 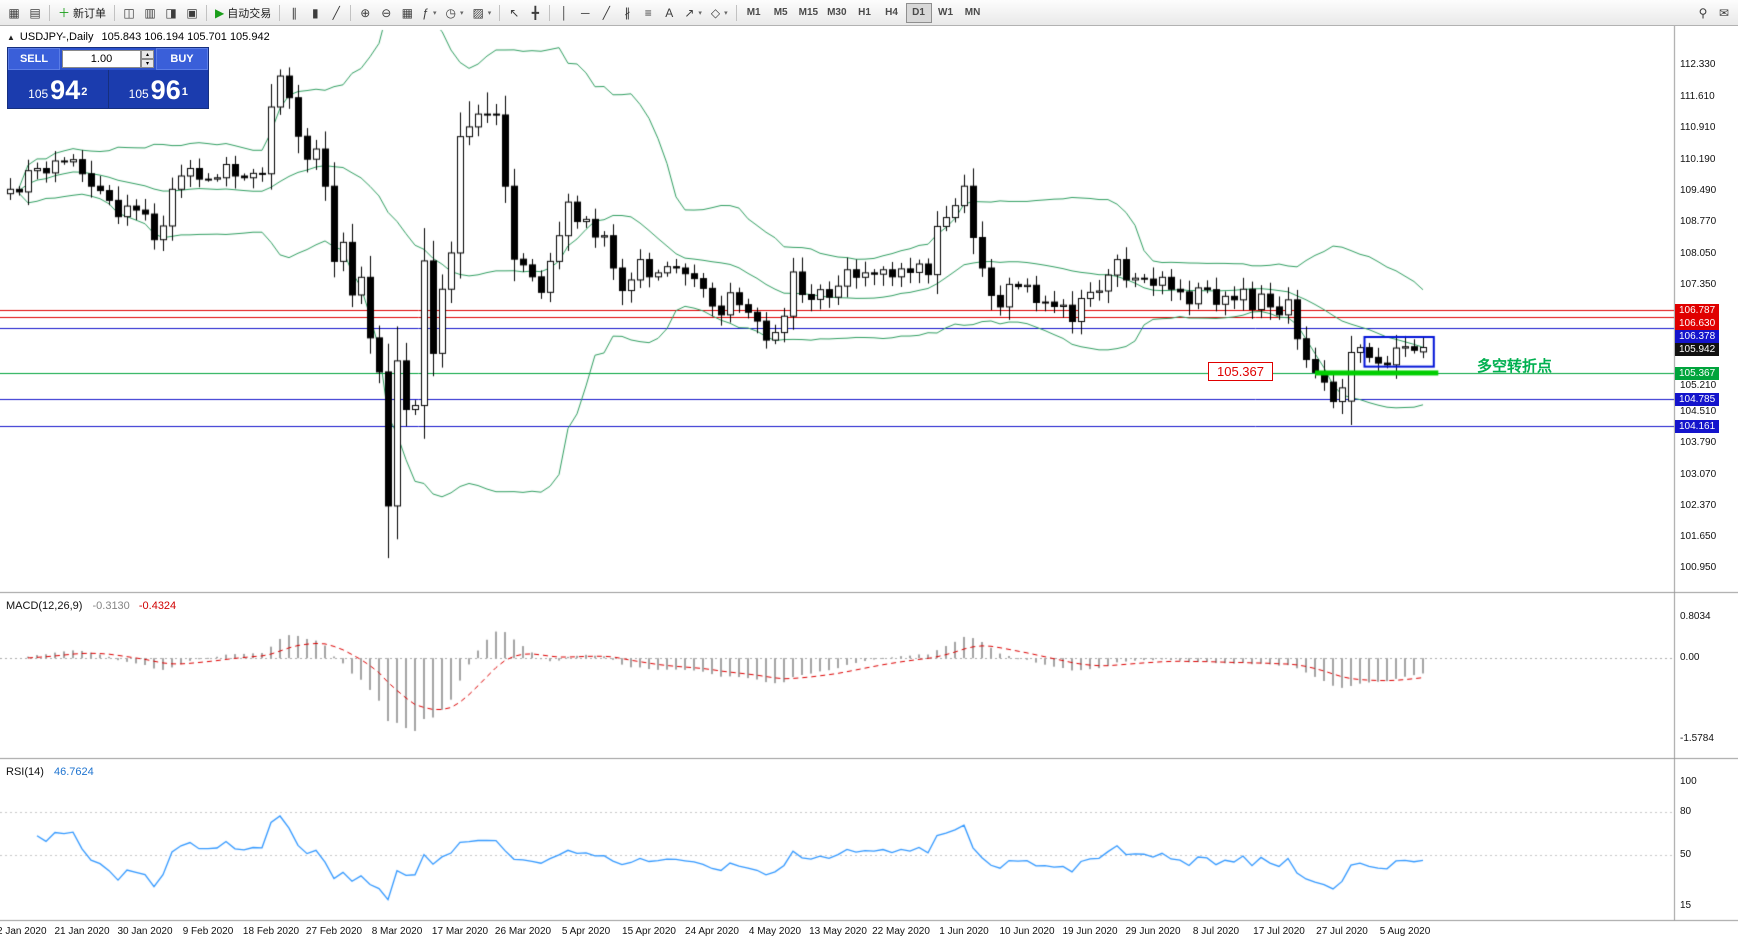 I want to click on sell-price-base: 105, so click(x=38, y=93).